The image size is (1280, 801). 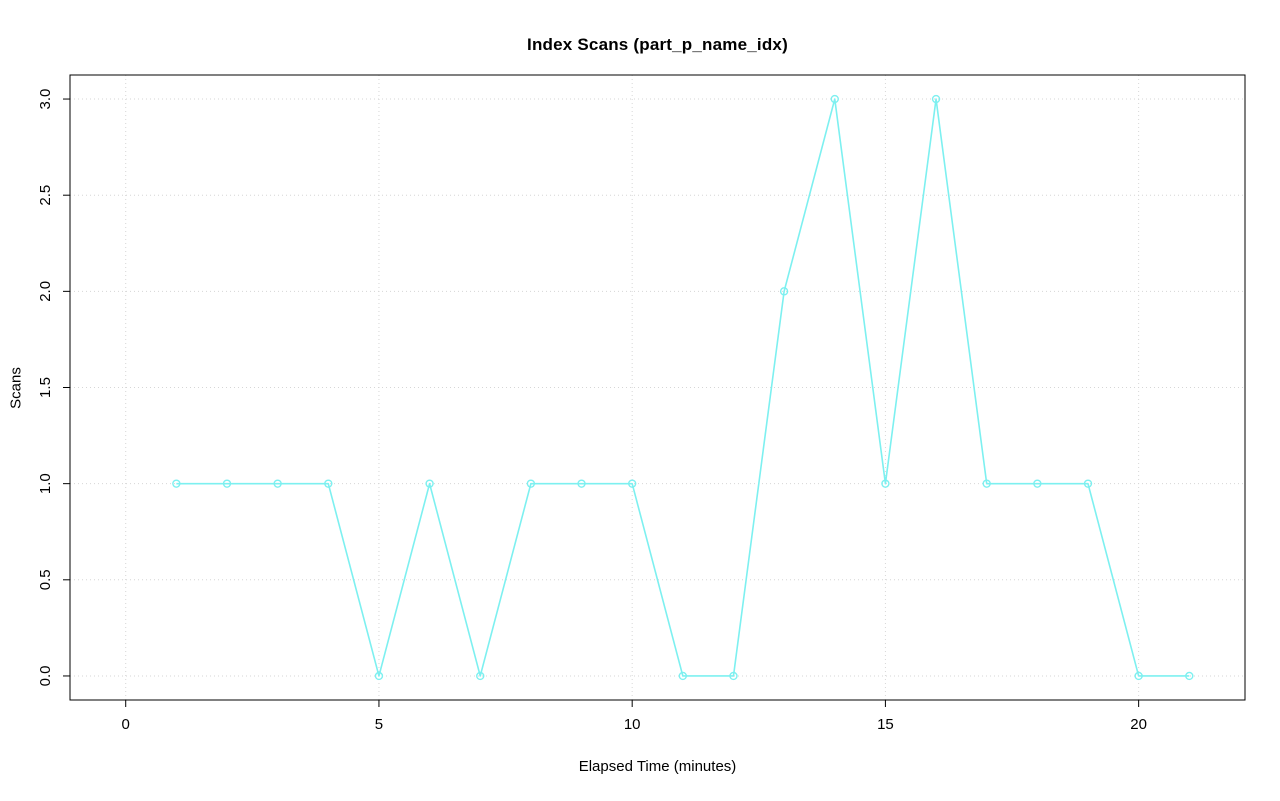 What do you see at coordinates (657, 766) in the screenshot?
I see `x-axis-title: Elapsed Time (minutes)` at bounding box center [657, 766].